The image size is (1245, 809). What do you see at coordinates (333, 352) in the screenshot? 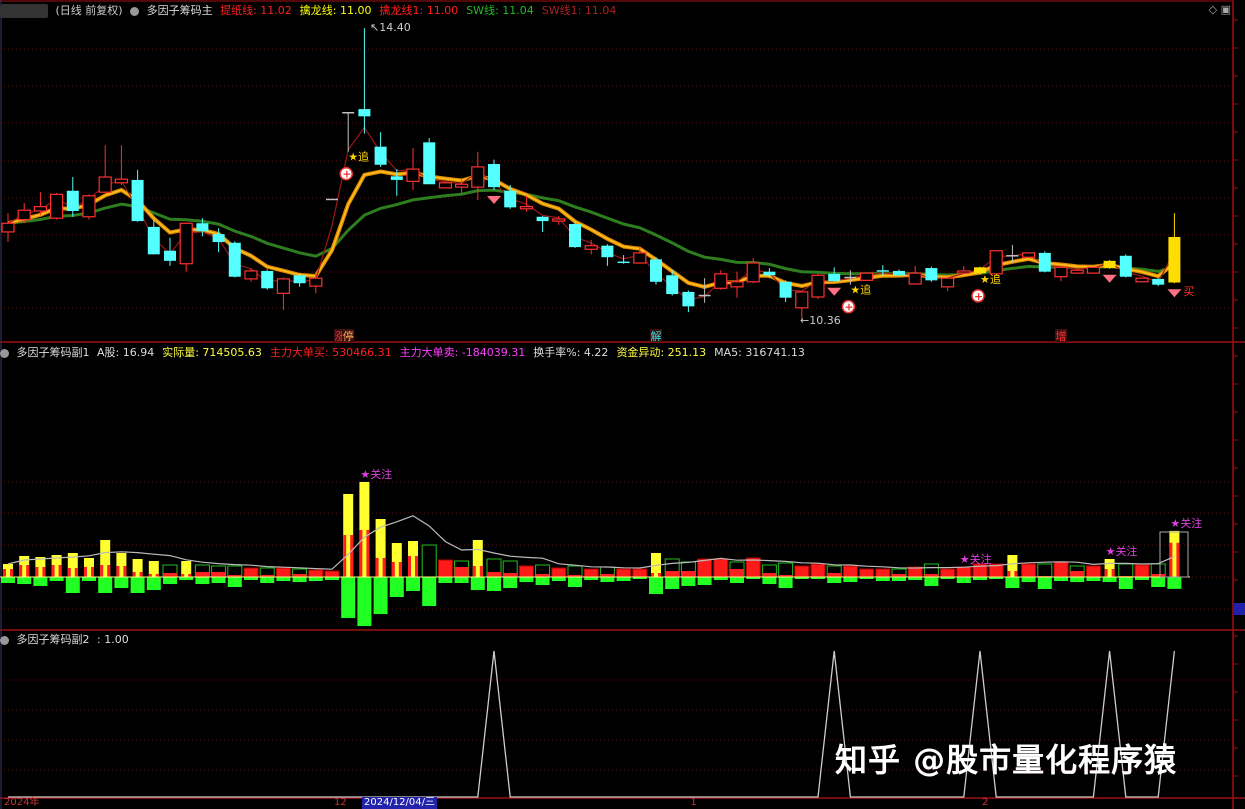
I see `indicator-value-2: 主力大单买: 530466.31` at bounding box center [333, 352].